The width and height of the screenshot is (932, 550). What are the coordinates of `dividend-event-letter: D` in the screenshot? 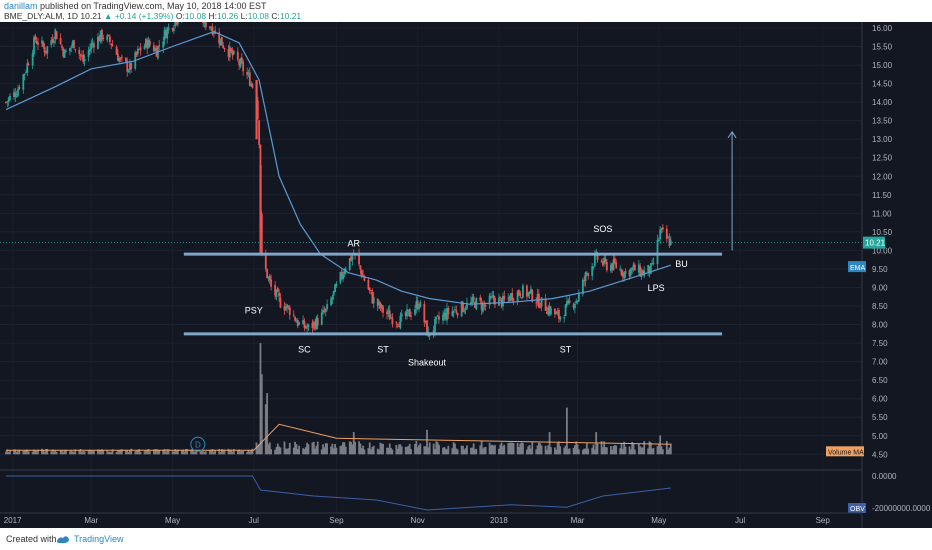 It's located at (198, 444).